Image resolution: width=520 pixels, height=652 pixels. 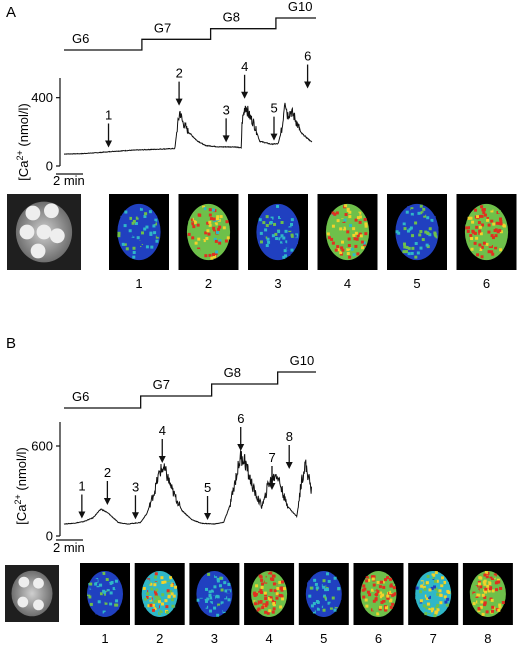 I want to click on panel-b-scalebar-label: 2 min, so click(x=69, y=547).